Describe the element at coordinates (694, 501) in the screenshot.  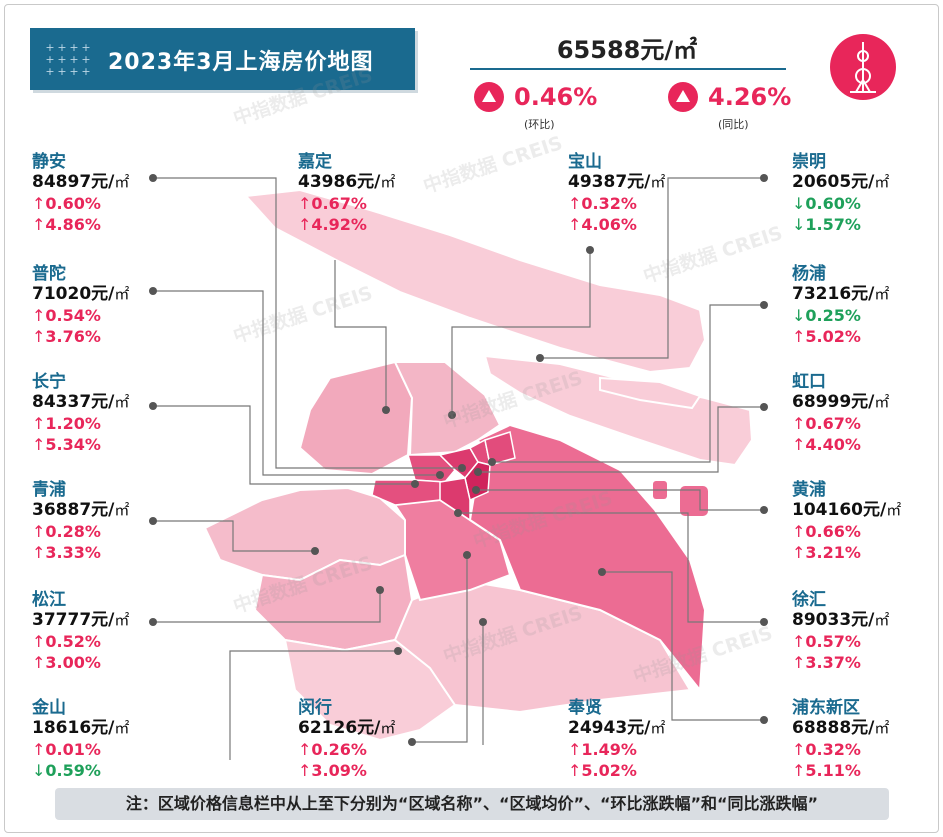
I see `region-small-island` at that location.